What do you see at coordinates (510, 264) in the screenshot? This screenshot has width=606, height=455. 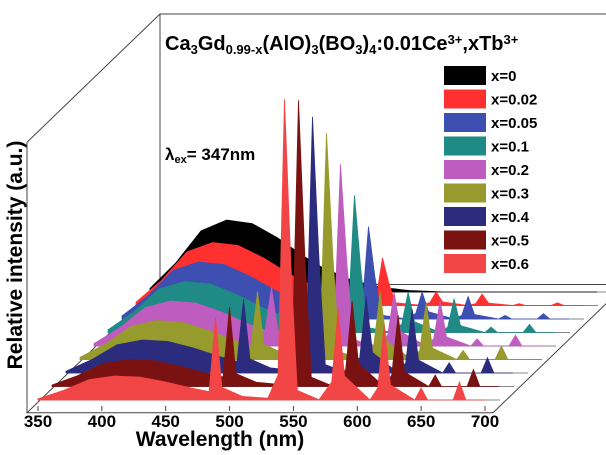 I see `legend-label: x=0.6` at bounding box center [510, 264].